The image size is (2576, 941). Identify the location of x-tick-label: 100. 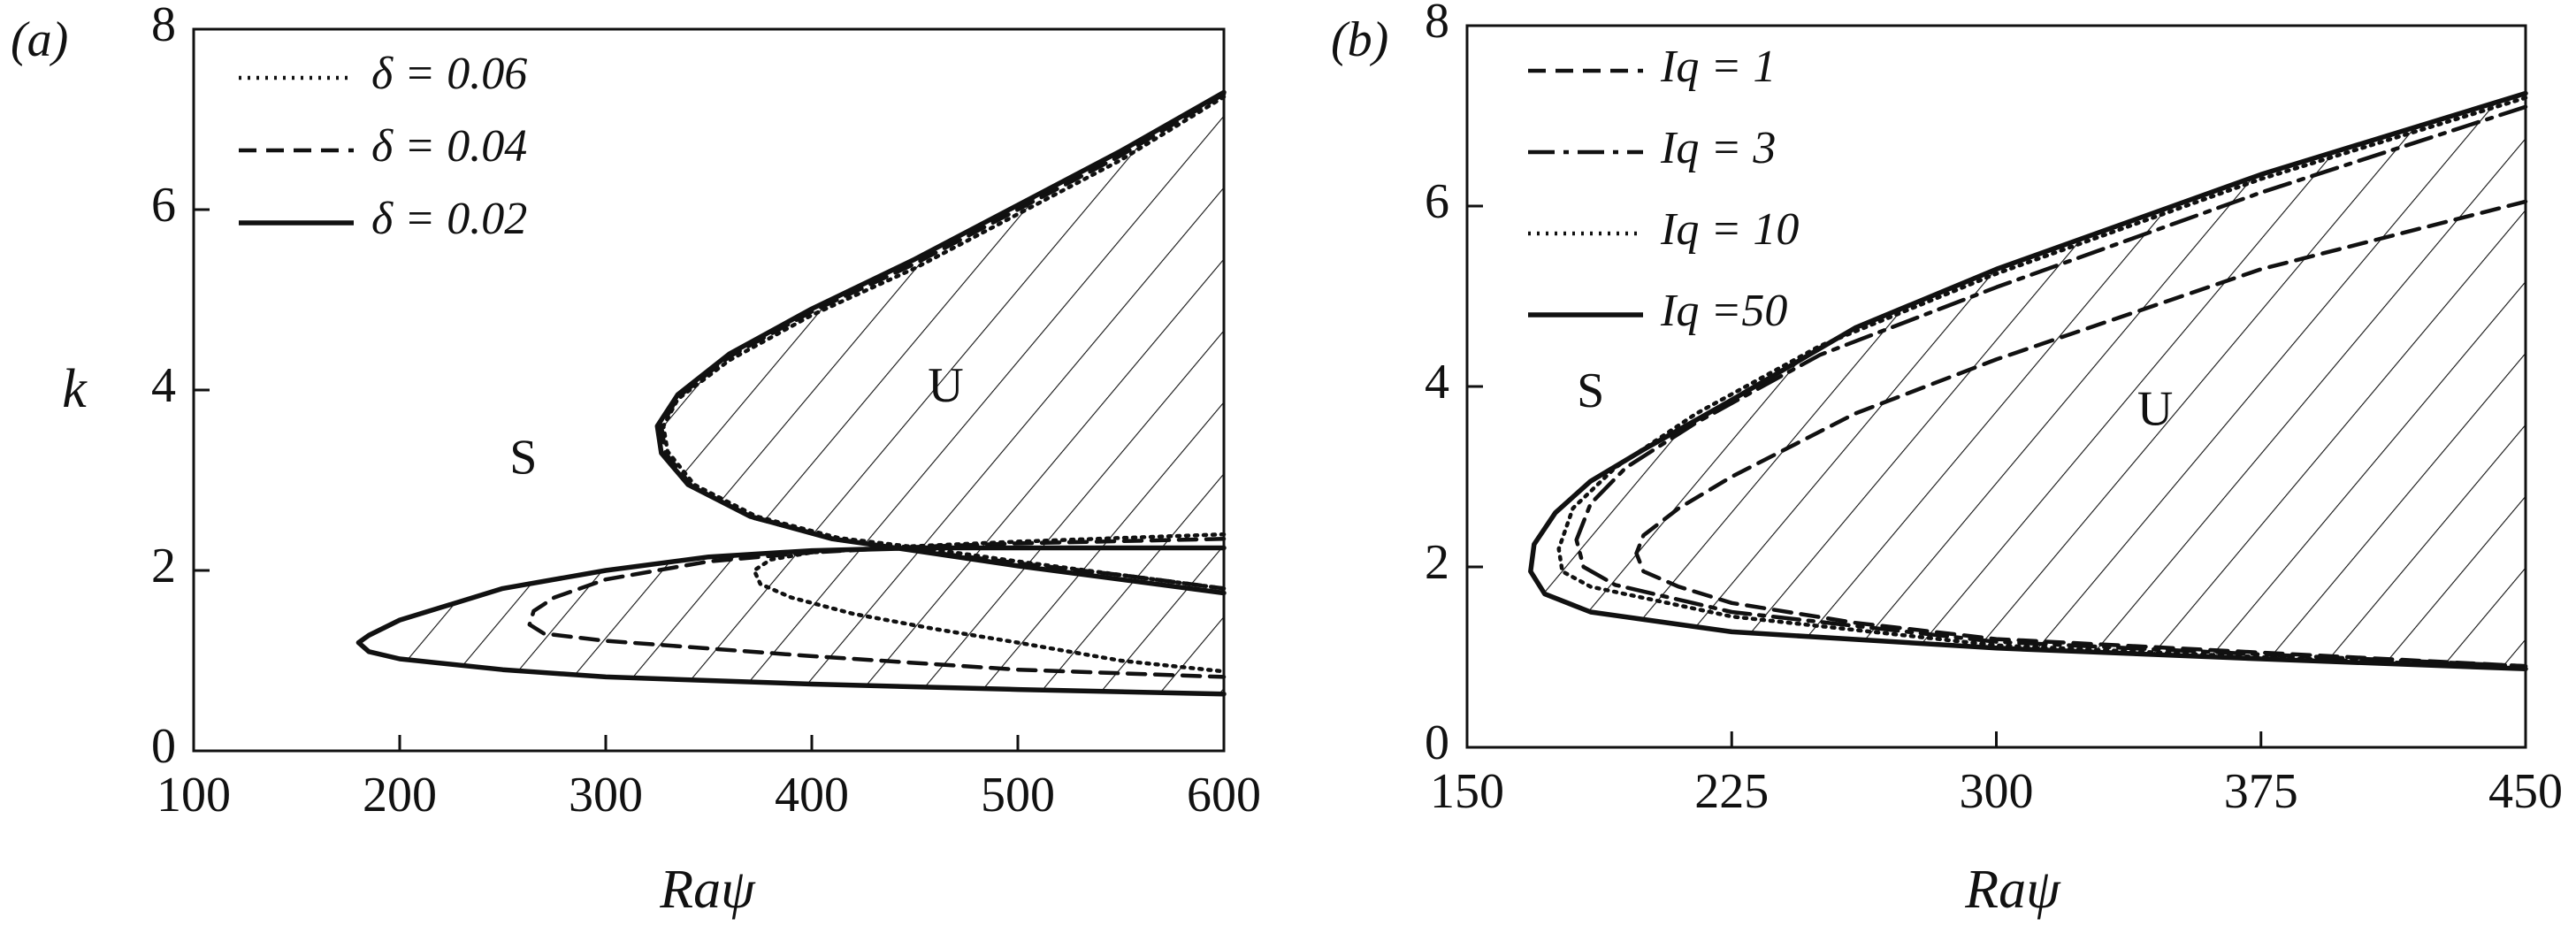
(194, 795).